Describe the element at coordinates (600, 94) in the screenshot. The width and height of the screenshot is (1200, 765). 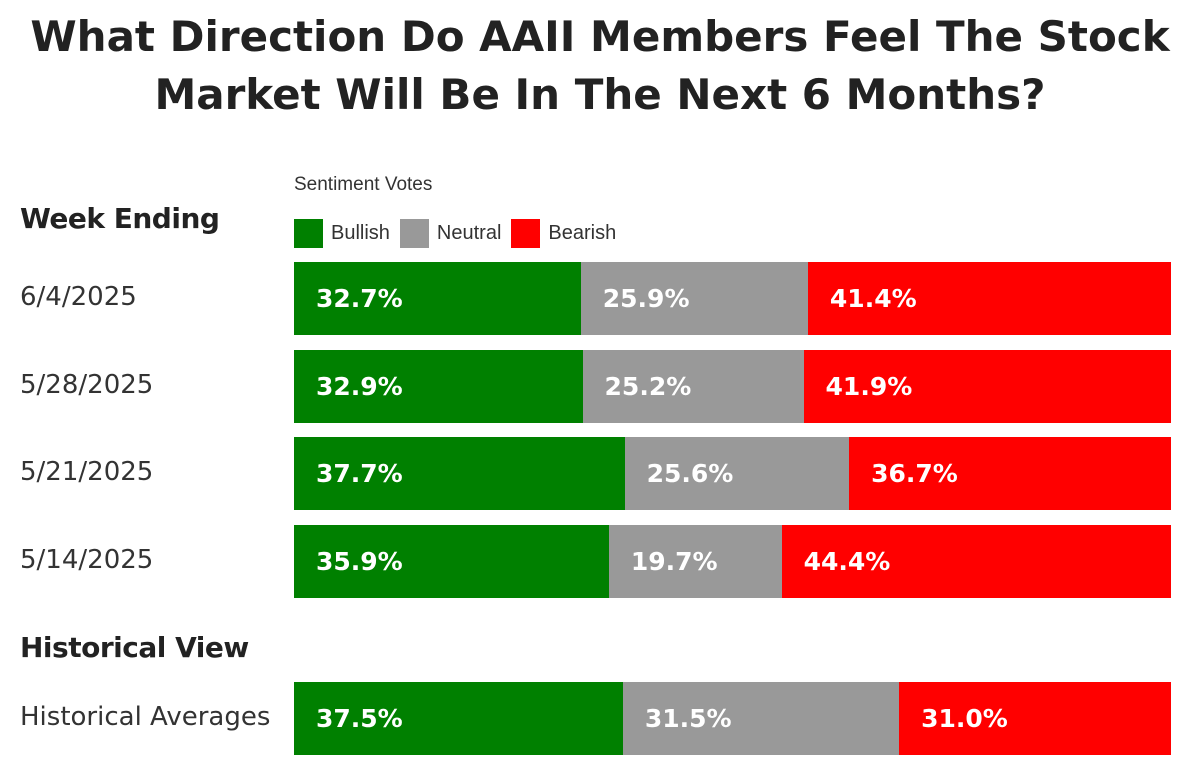
I see `chart-title-line-2: Market Will Be In The Next 6 Months?` at that location.